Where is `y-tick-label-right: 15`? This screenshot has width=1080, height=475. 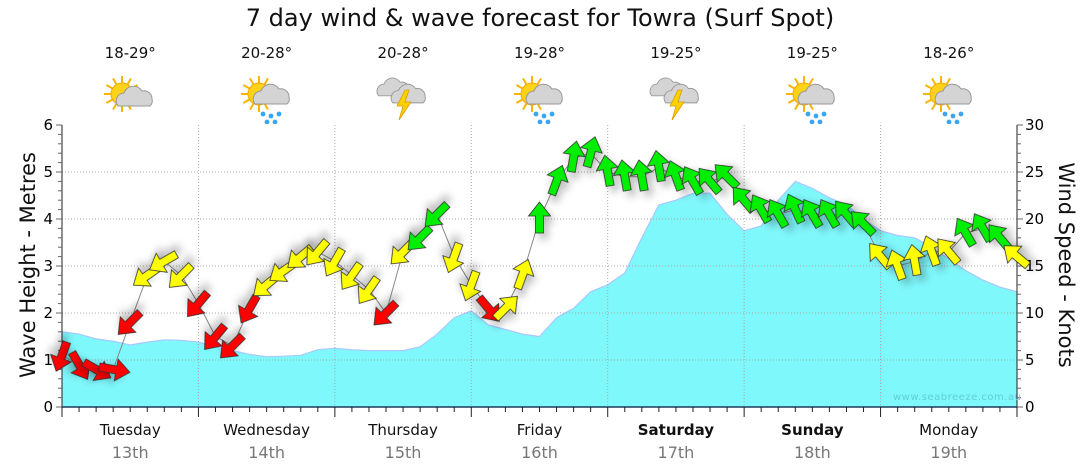
y-tick-label-right: 15 is located at coordinates (1034, 266).